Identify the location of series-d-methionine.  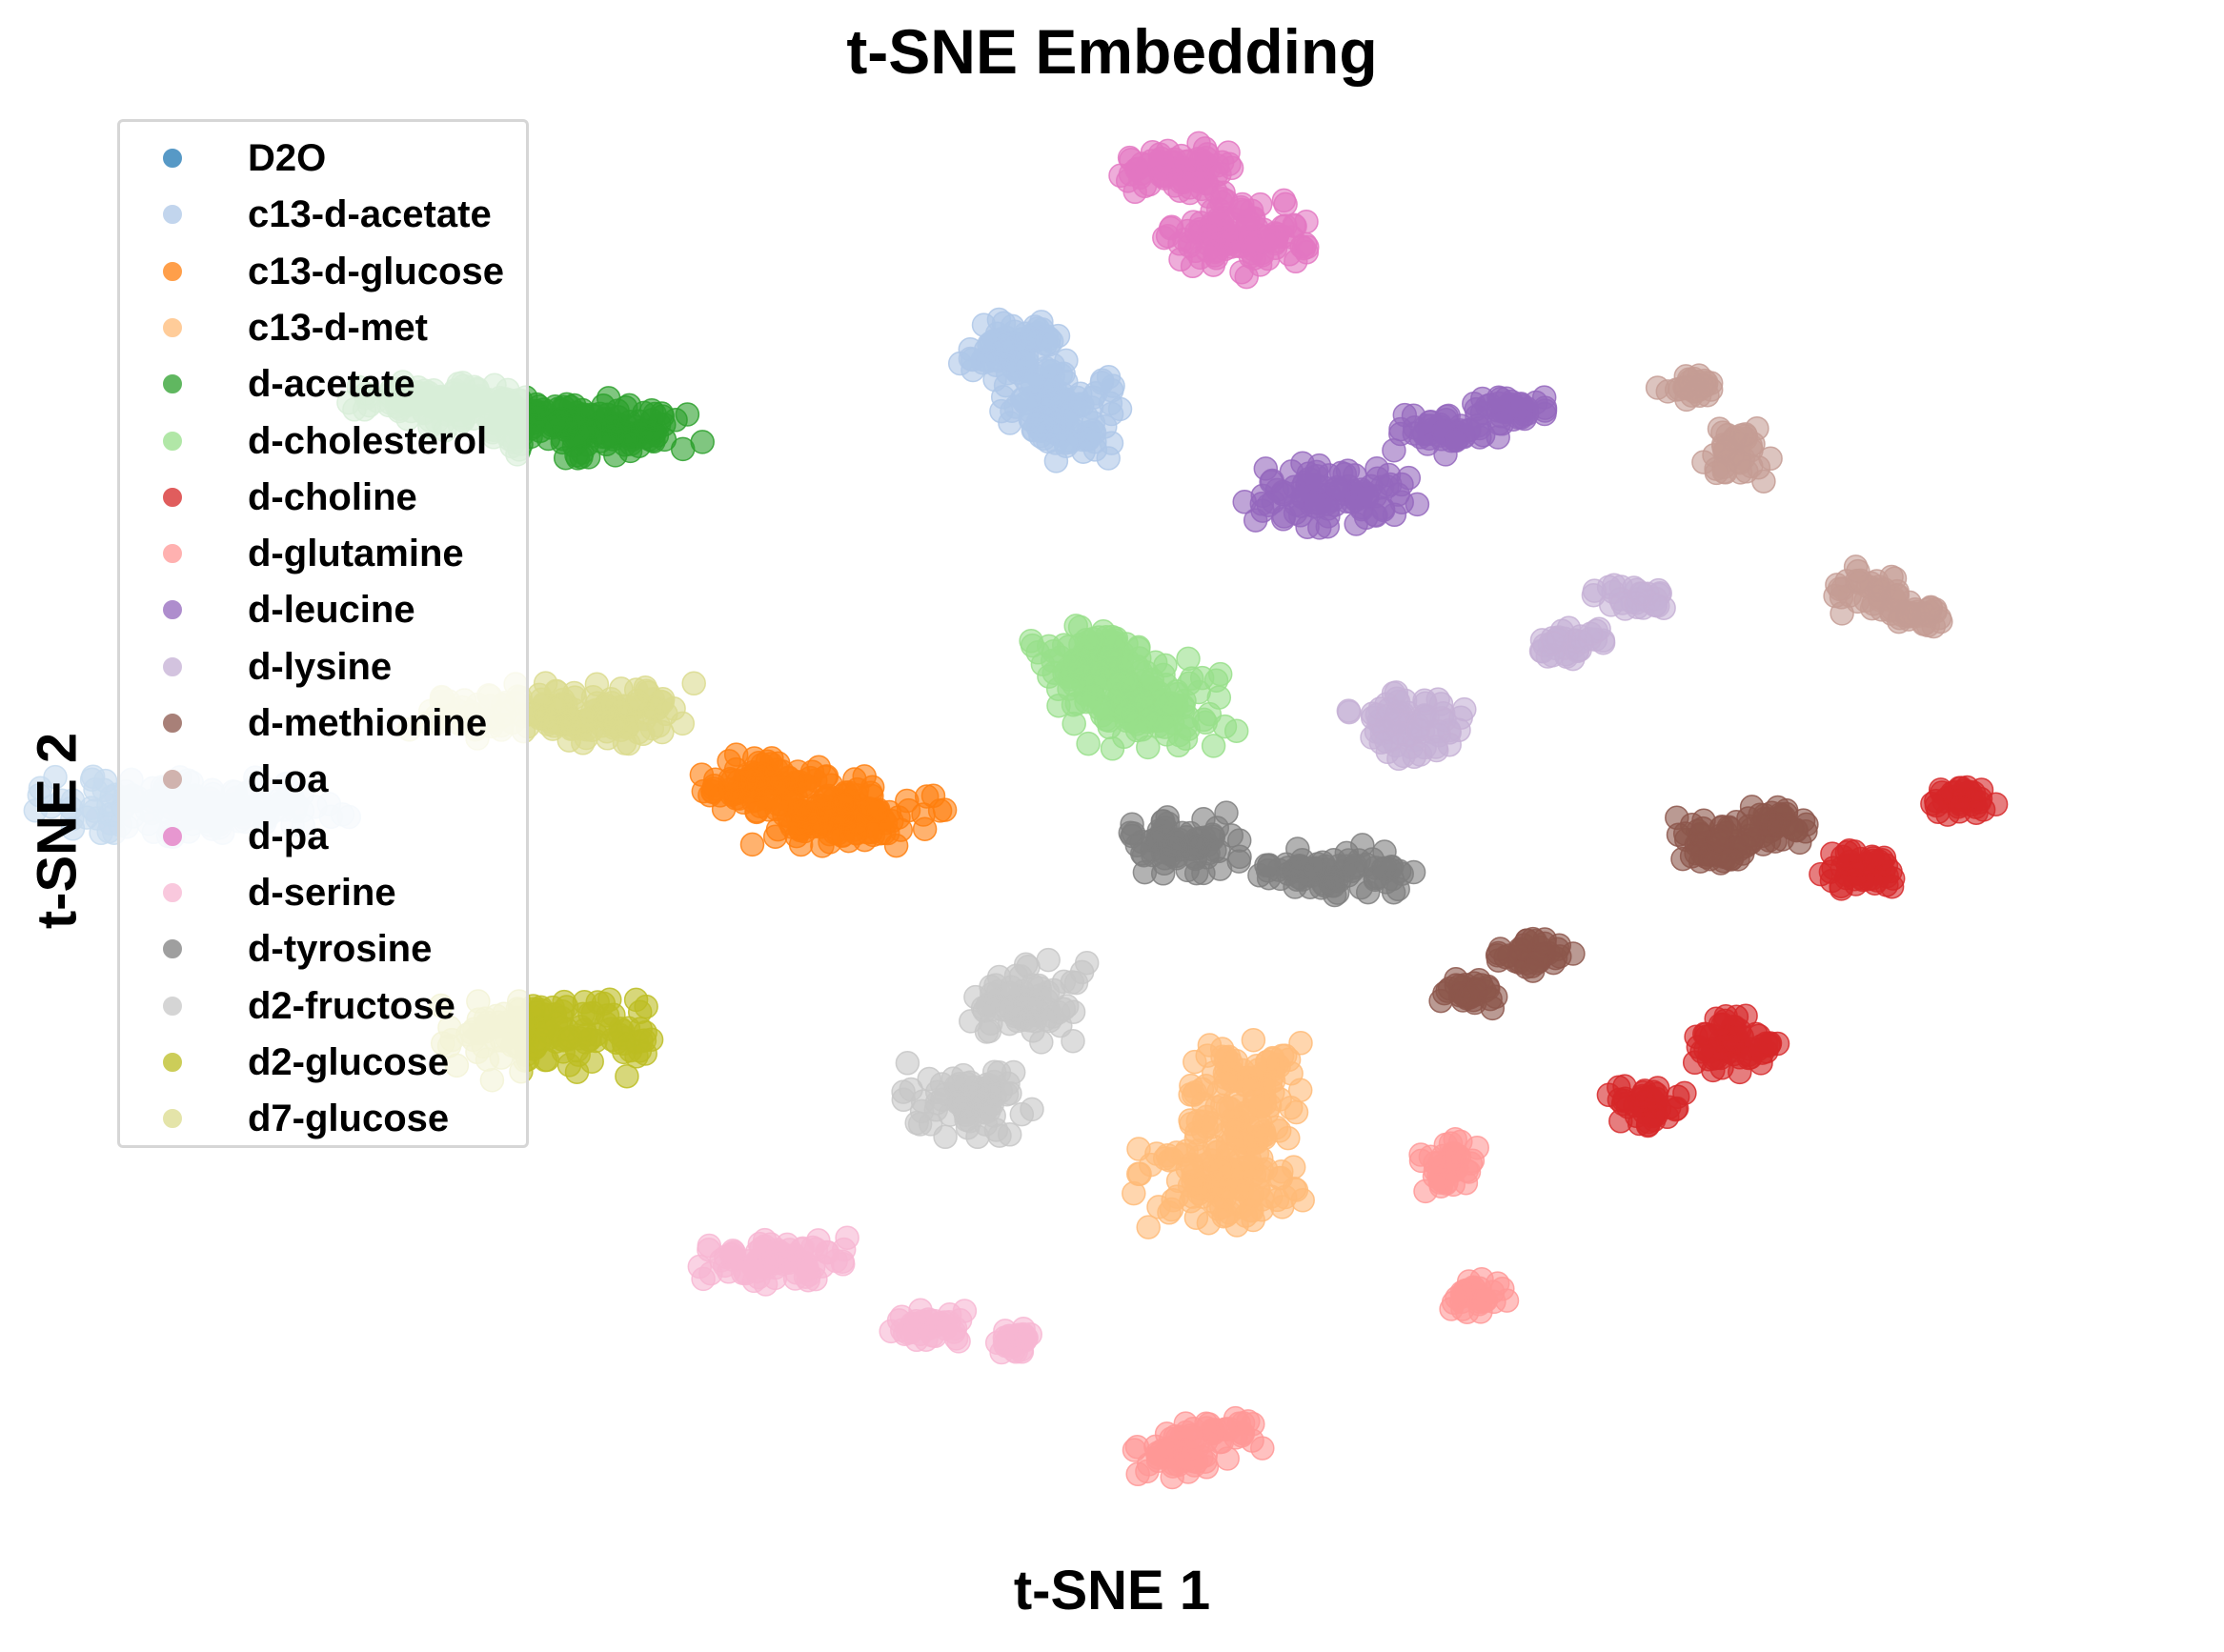
(1624, 908).